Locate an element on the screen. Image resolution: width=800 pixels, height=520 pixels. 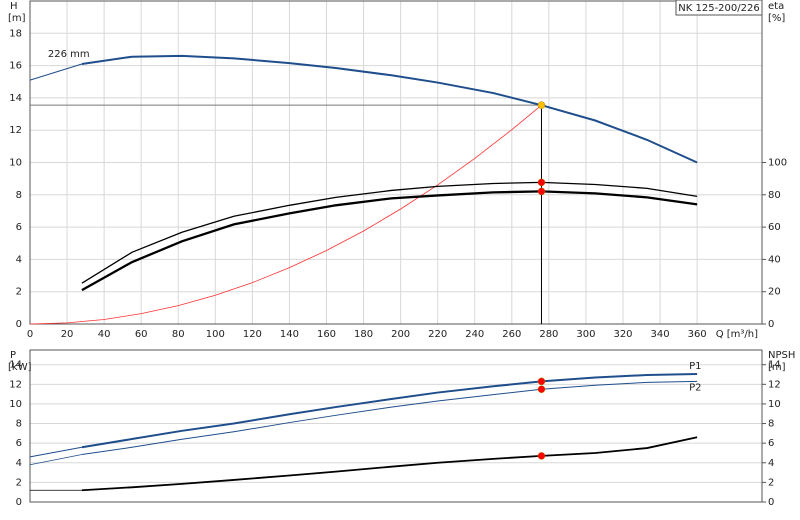
x-tick-label: 300 is located at coordinates (585, 334).